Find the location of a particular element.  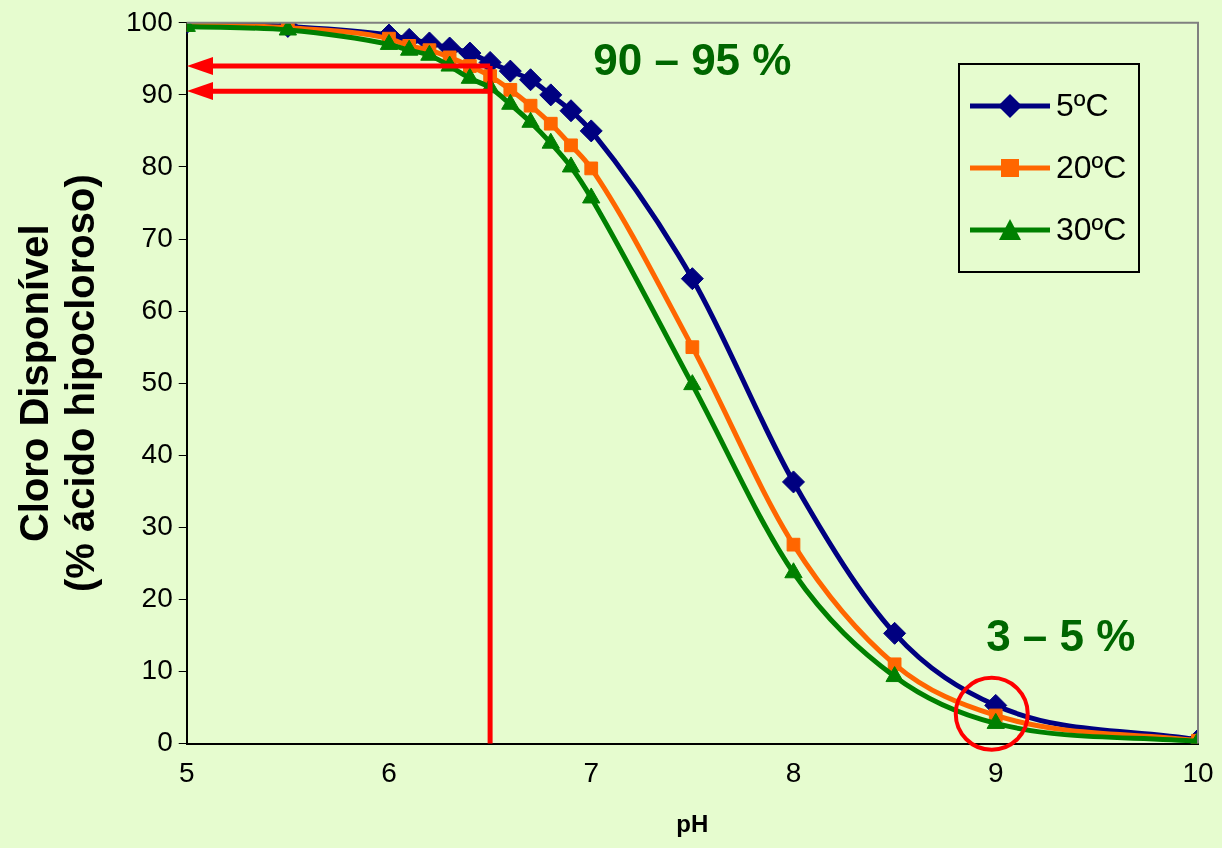

y-tick-label: 100 is located at coordinates (149, 21).